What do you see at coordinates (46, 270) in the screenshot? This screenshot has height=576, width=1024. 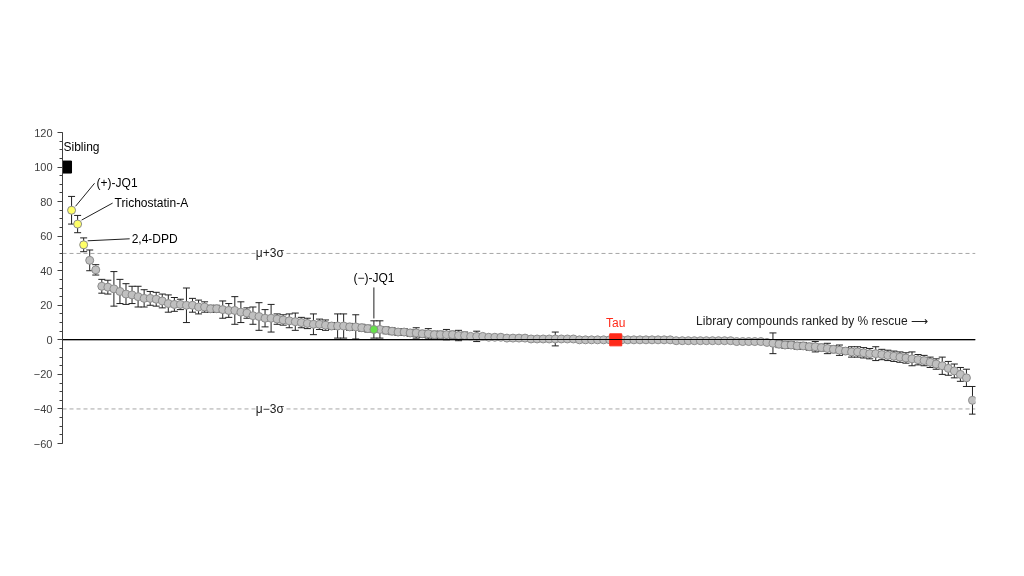 I see `y-tick-label: 40` at bounding box center [46, 270].